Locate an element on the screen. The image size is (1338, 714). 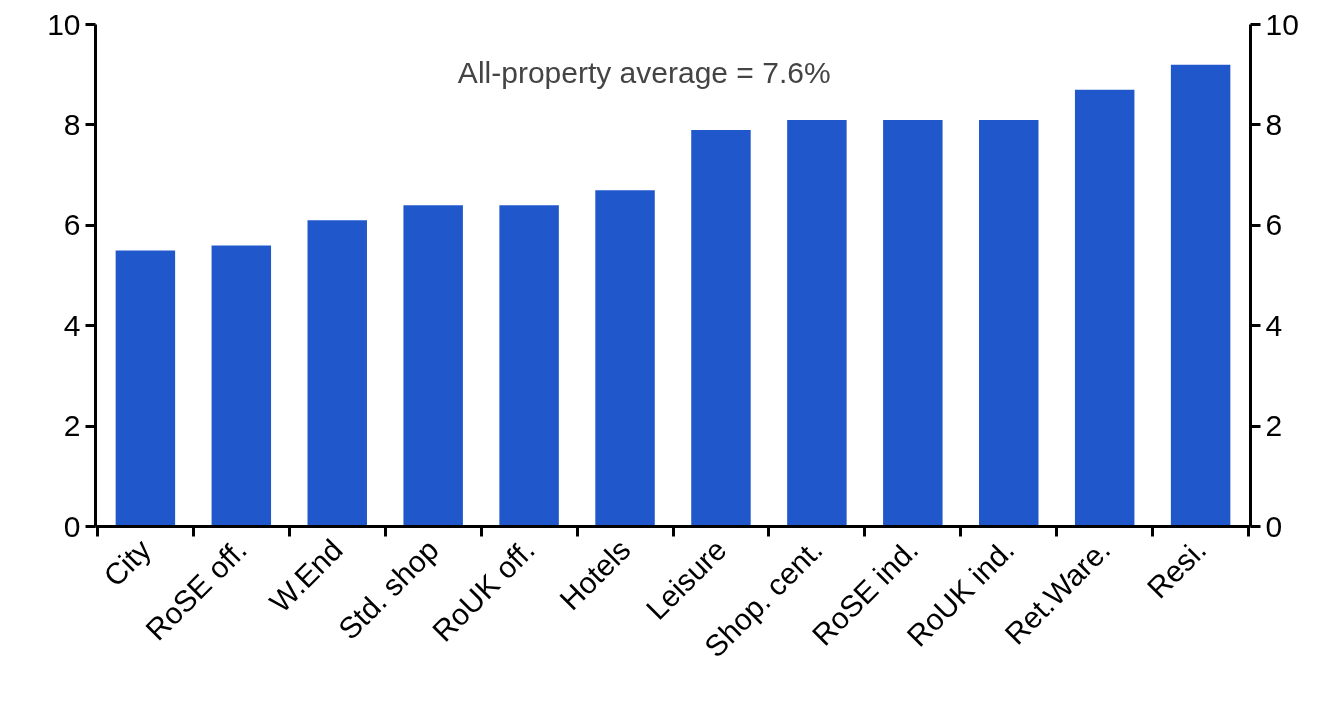
y-tick-label: 4 is located at coordinates (72, 325).